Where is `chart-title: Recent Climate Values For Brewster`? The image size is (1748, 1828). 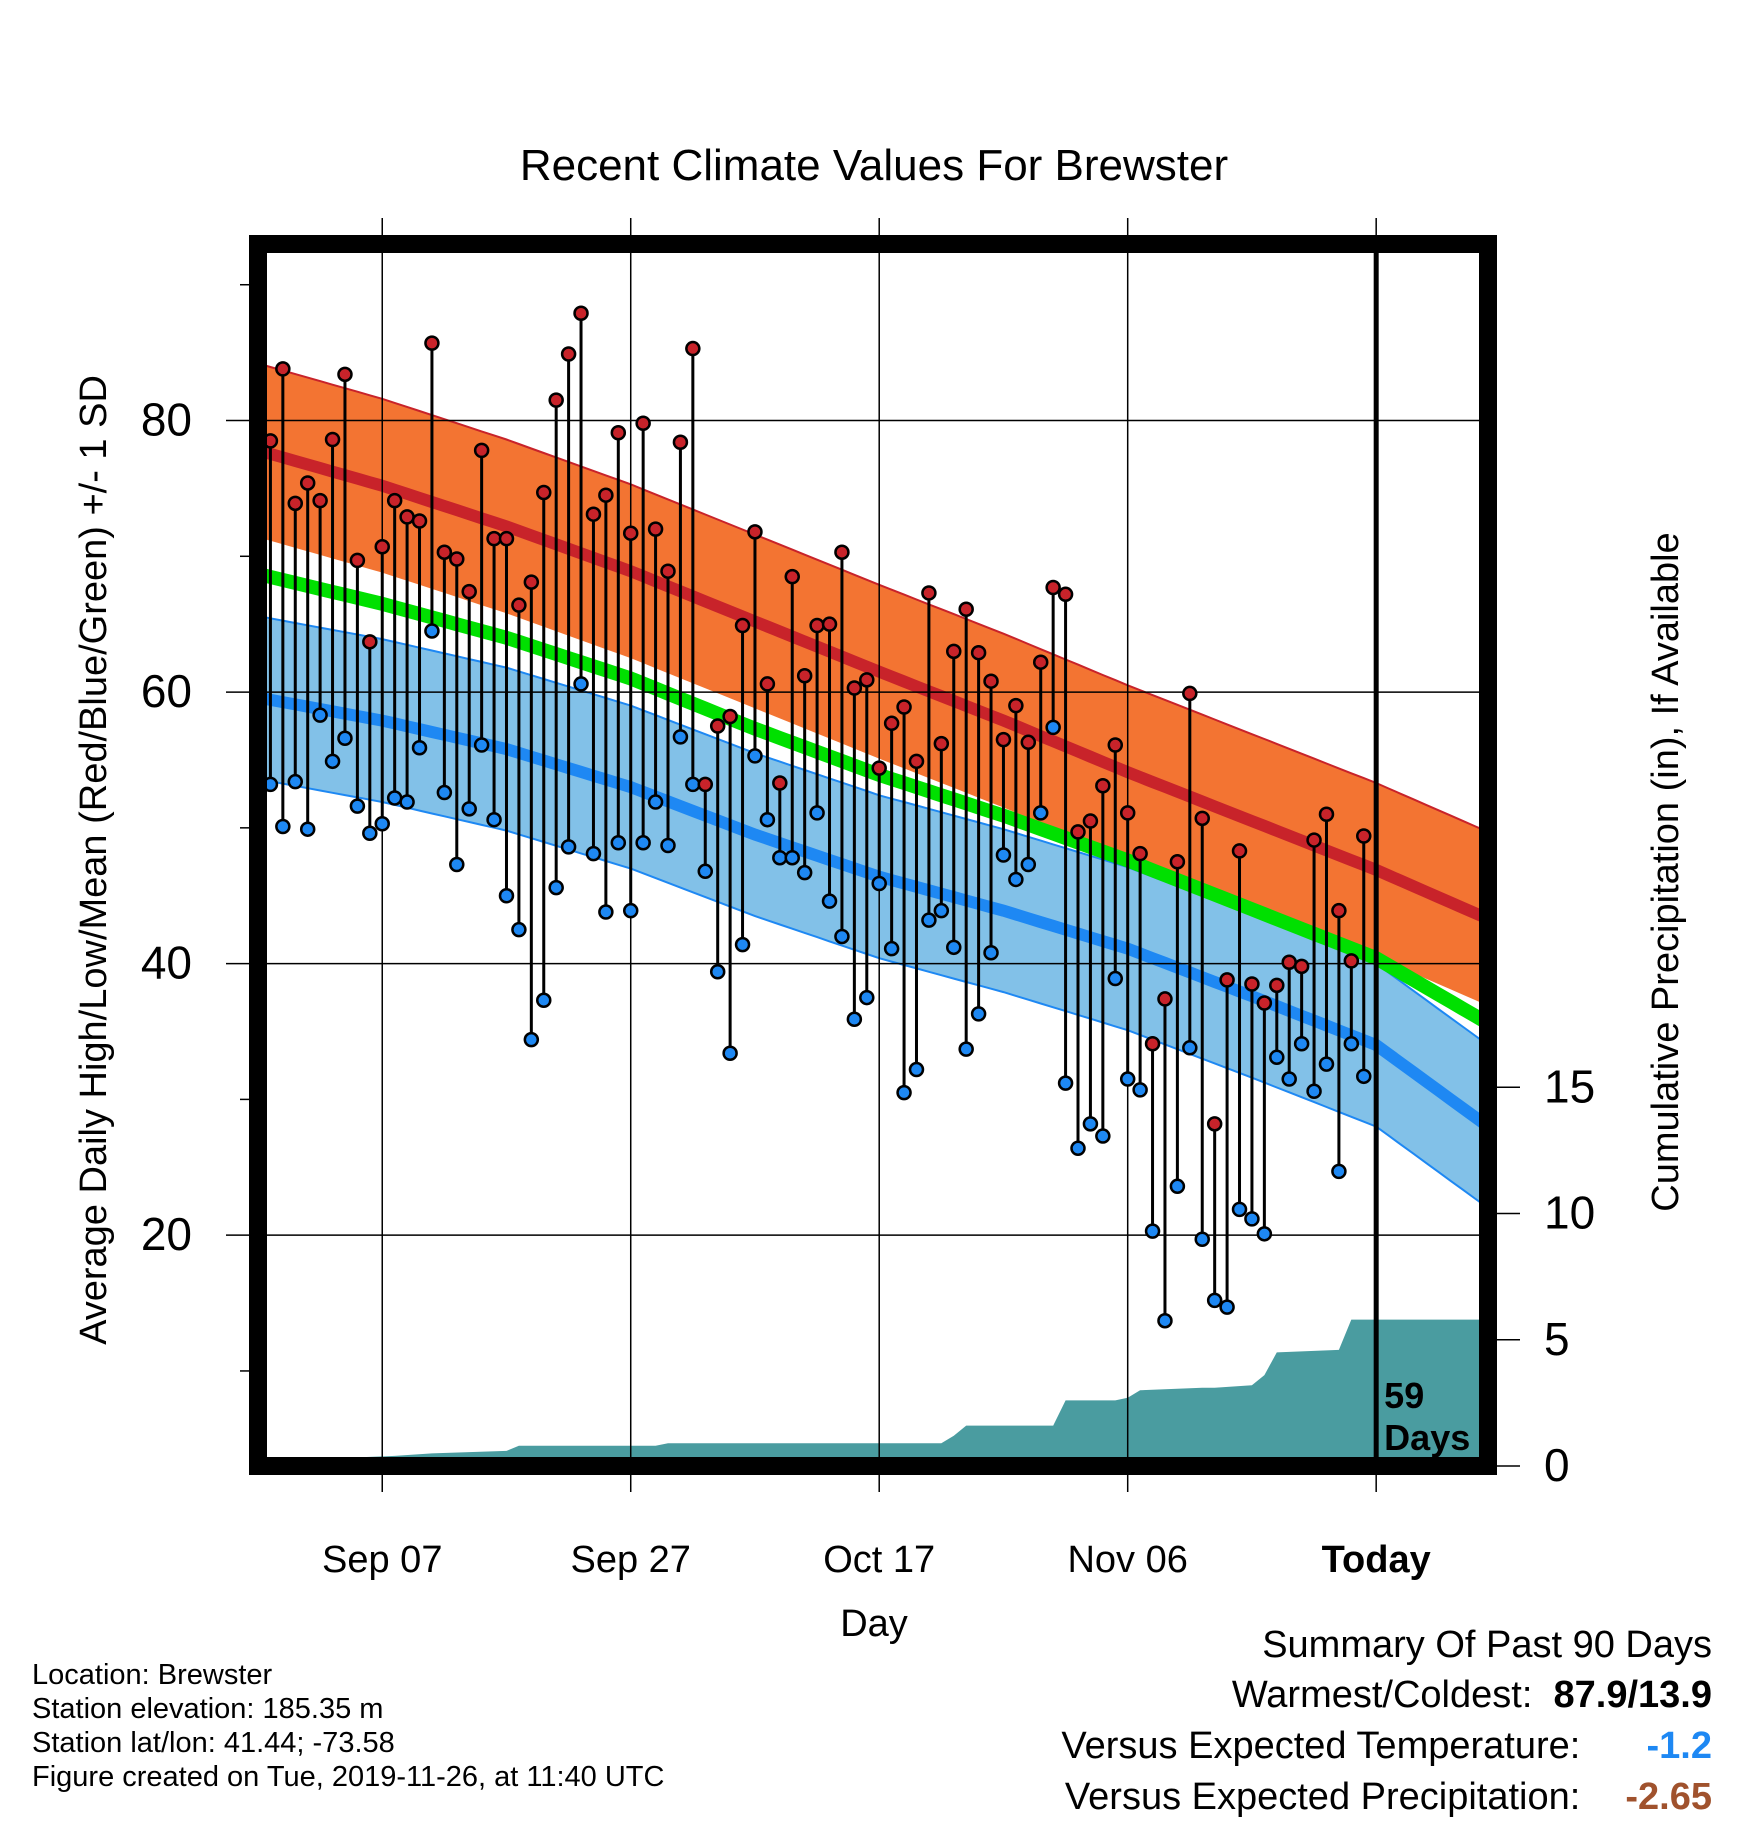 chart-title: Recent Climate Values For Brewster is located at coordinates (874, 165).